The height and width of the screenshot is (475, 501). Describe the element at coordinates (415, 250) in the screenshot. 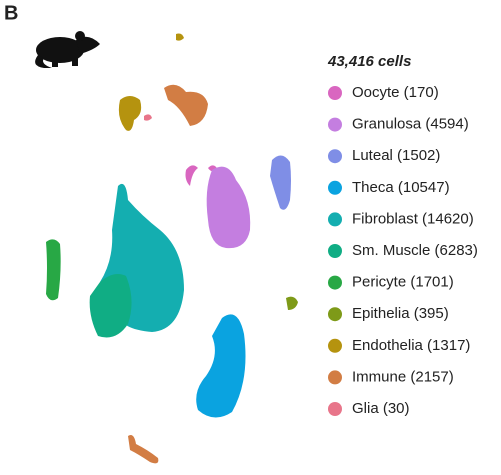

I see `legend-label: Sm. Muscle (6283)` at that location.